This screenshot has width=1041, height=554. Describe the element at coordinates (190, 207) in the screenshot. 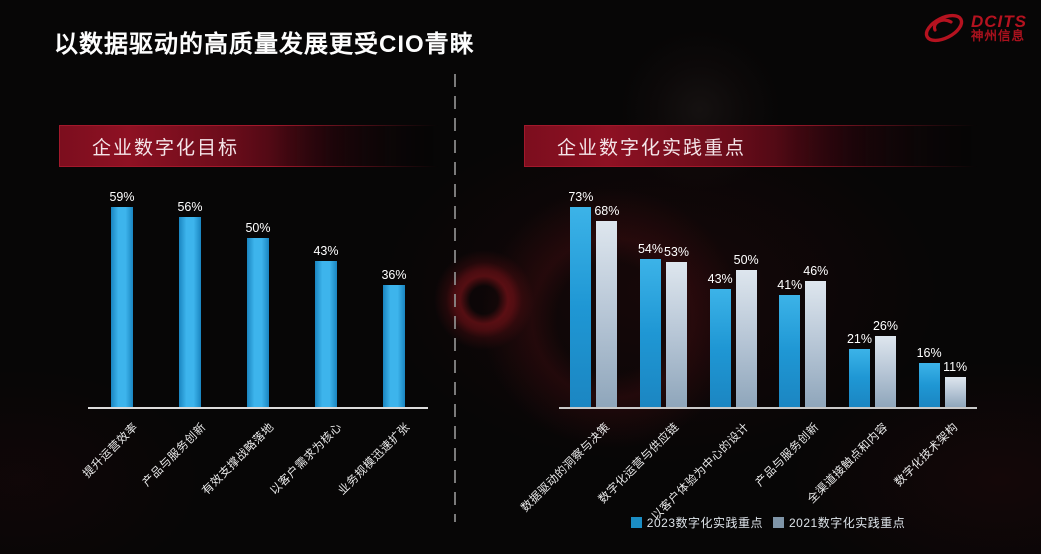

I see `bar-value-label: 56%` at that location.